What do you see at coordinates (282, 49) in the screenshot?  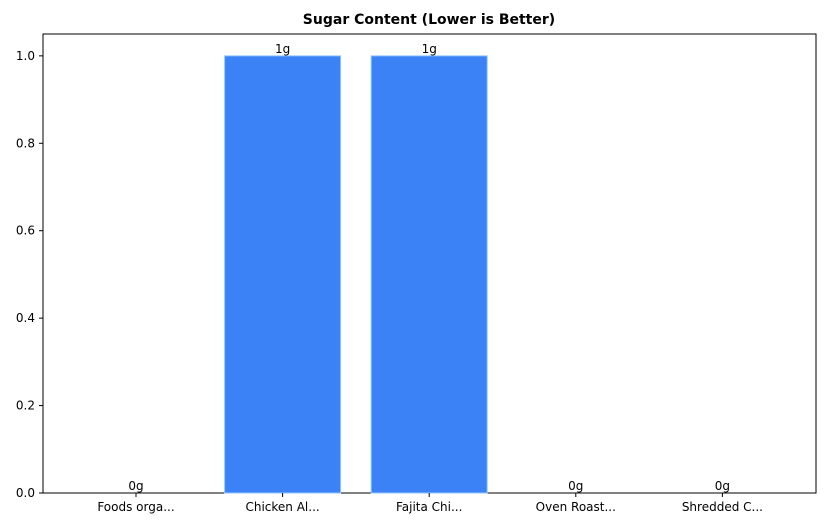 I see `data-label-1: 1g` at bounding box center [282, 49].